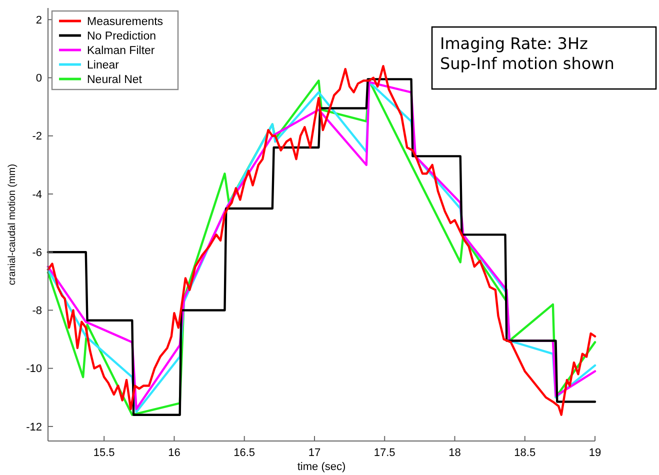  Describe the element at coordinates (12, 225) in the screenshot. I see `y-axis-title: cranial-caudal motion (mm)` at that location.